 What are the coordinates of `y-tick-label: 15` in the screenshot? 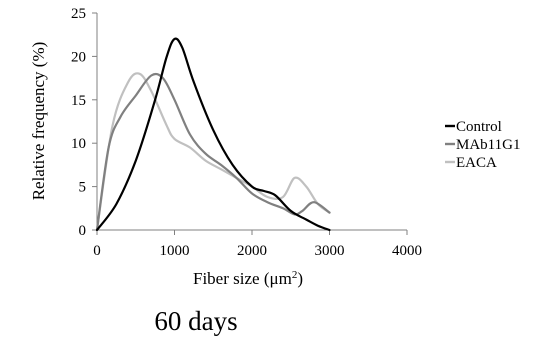 It's located at (78, 101).